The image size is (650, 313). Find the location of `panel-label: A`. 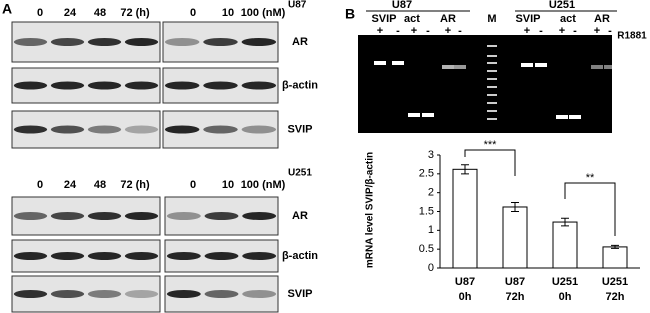

panel-label: A is located at coordinates (7, 9).